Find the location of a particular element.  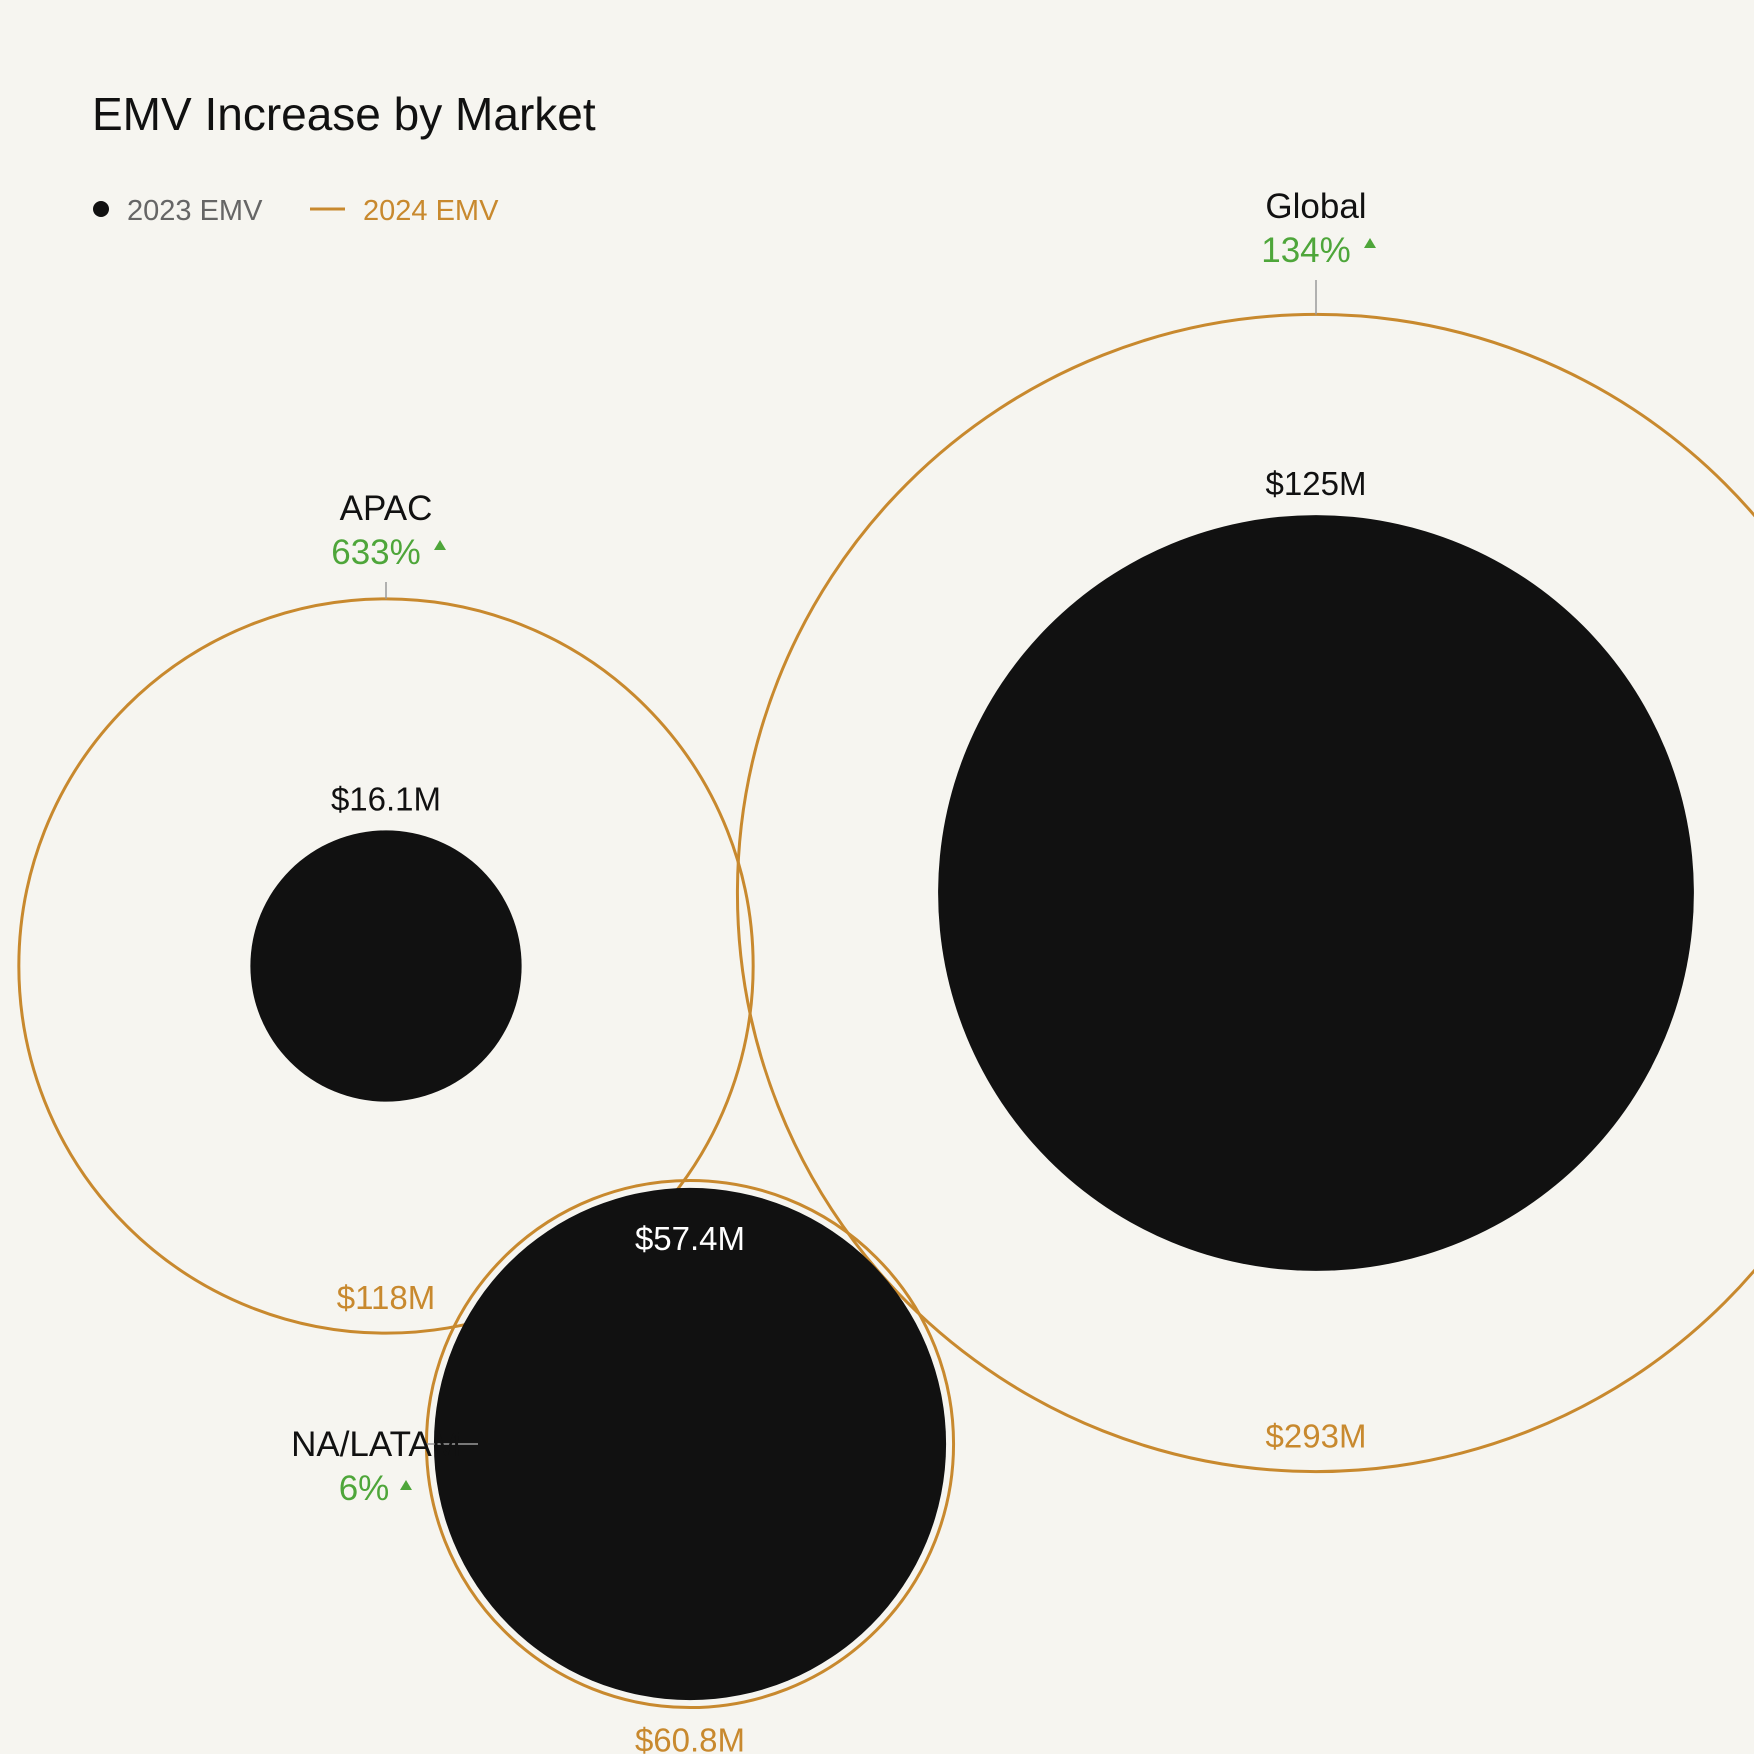

legend-label-2024: 2024 EMV is located at coordinates (431, 211).